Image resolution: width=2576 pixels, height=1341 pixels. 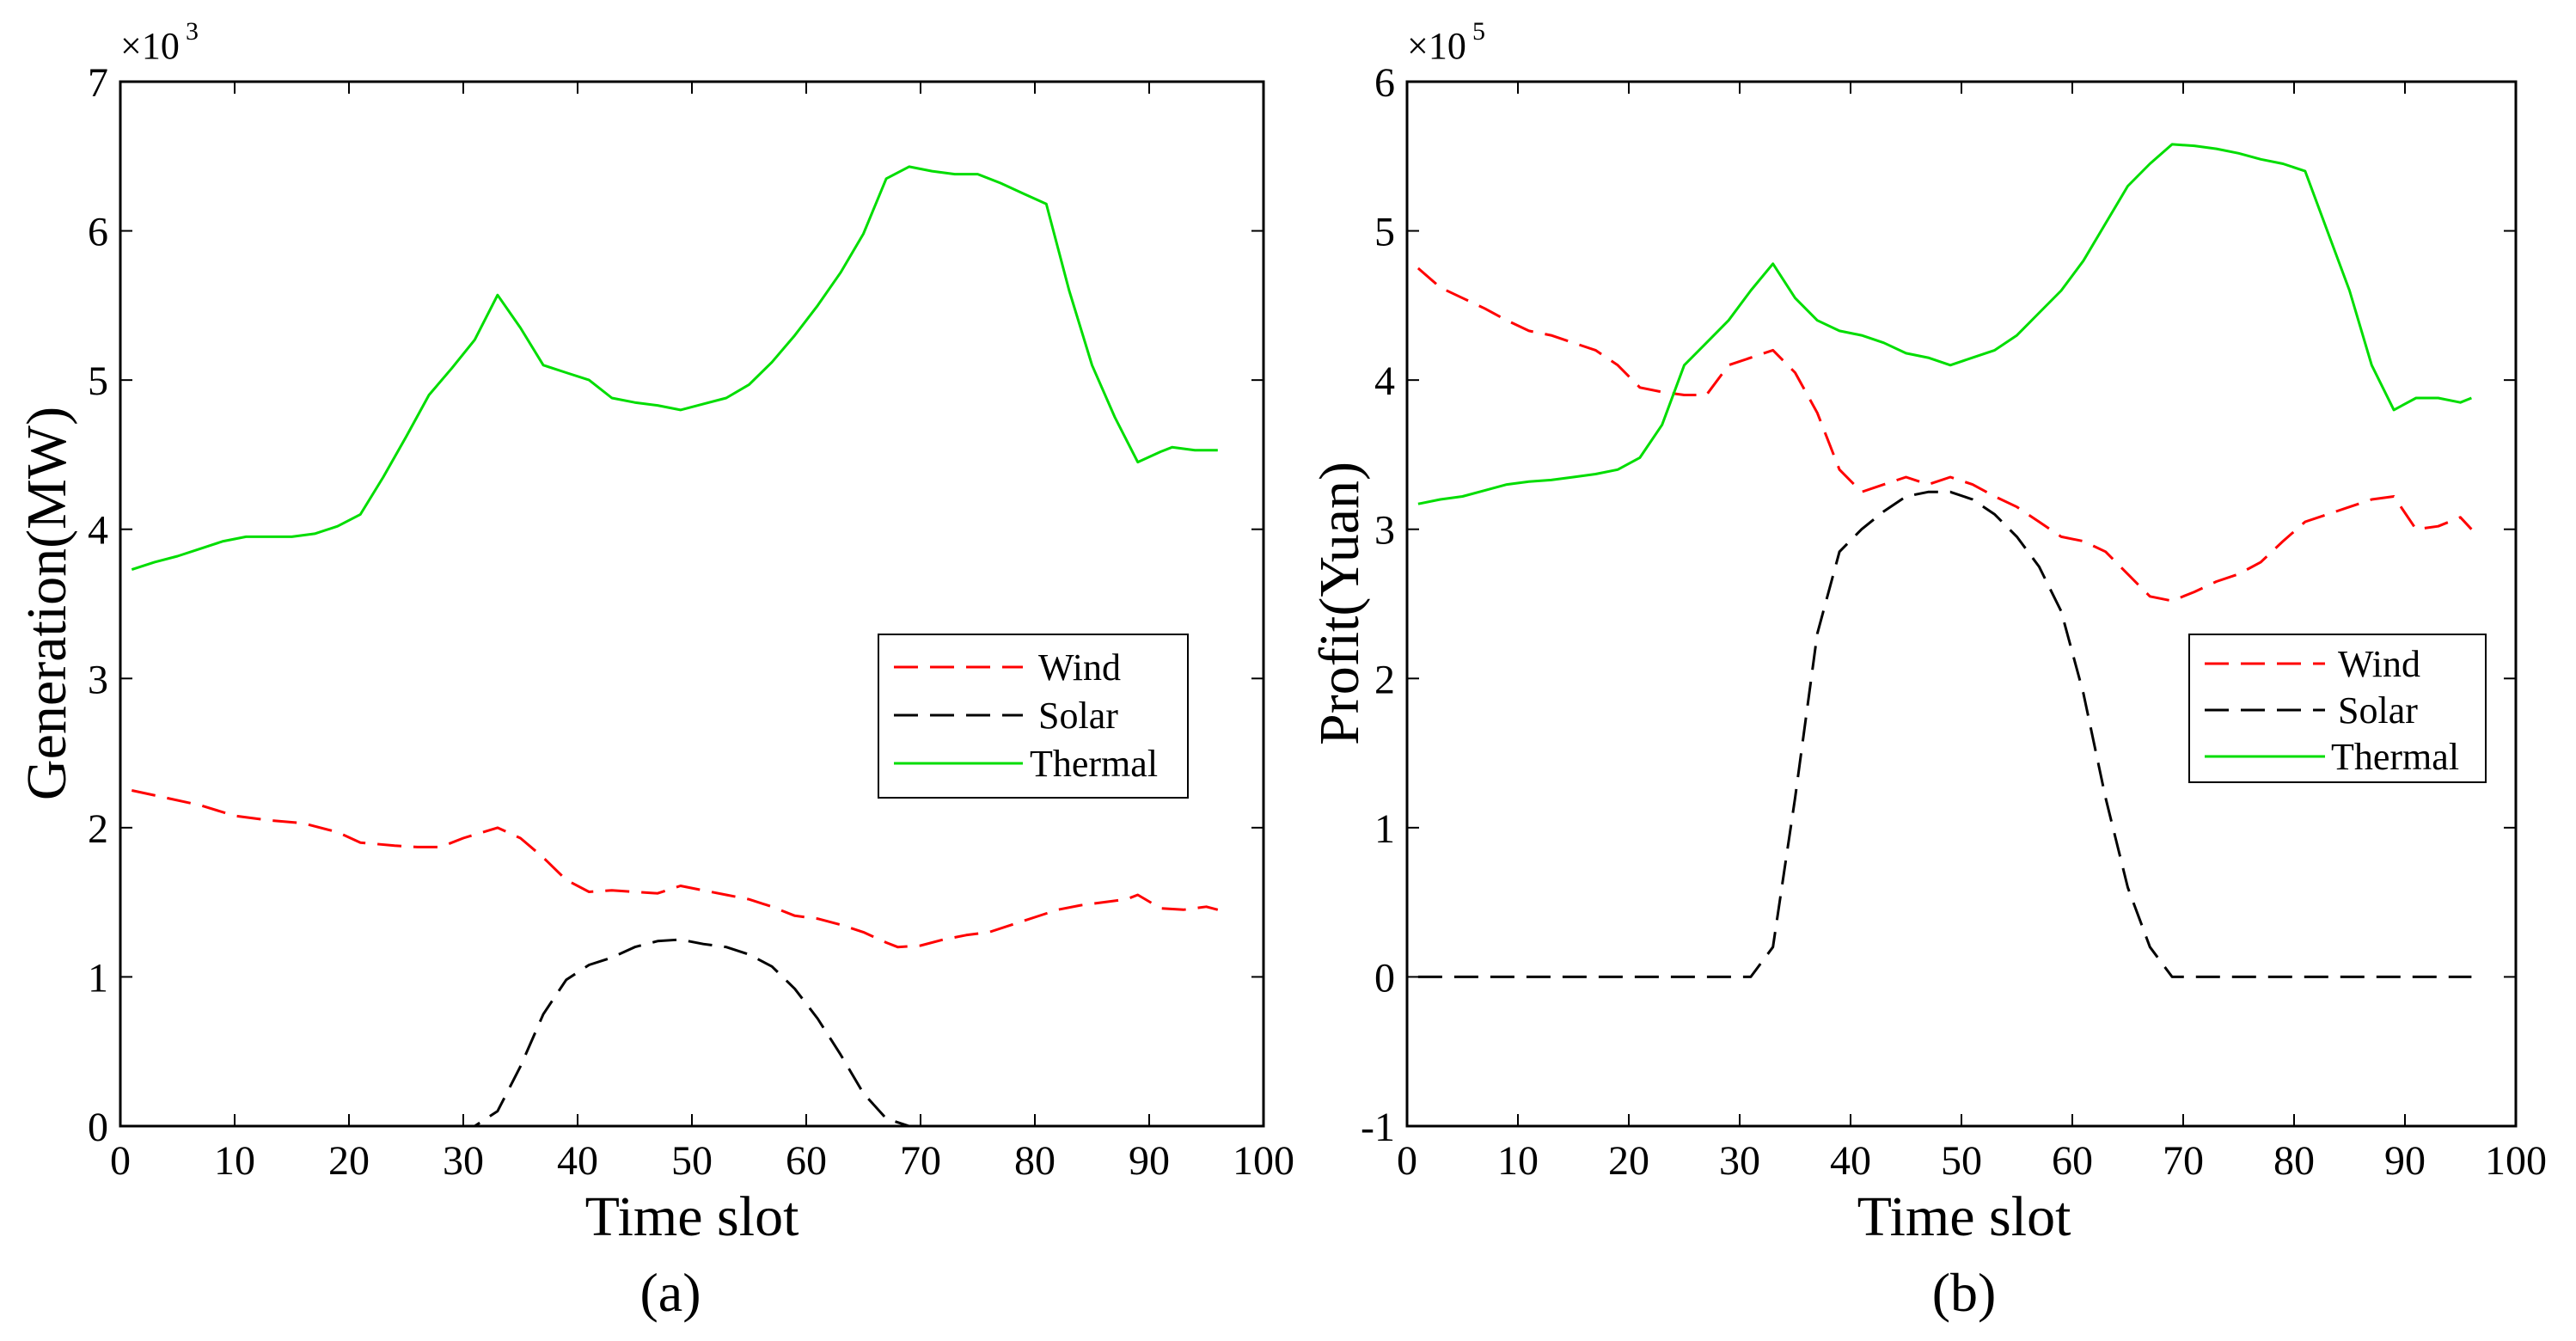 I want to click on chart-b-y-tick-label: 2, so click(x=1384, y=679).